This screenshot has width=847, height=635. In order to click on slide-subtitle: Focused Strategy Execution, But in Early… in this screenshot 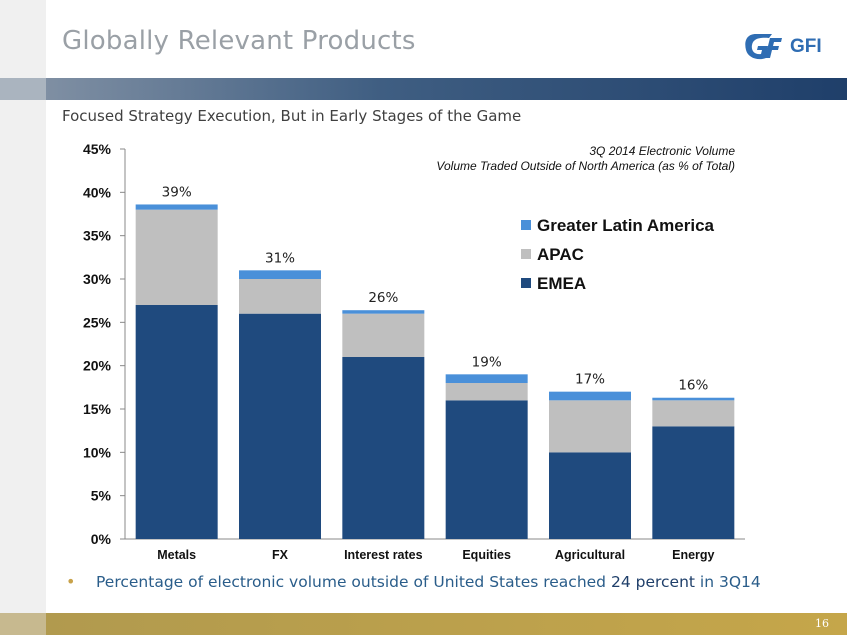, I will do `click(292, 116)`.